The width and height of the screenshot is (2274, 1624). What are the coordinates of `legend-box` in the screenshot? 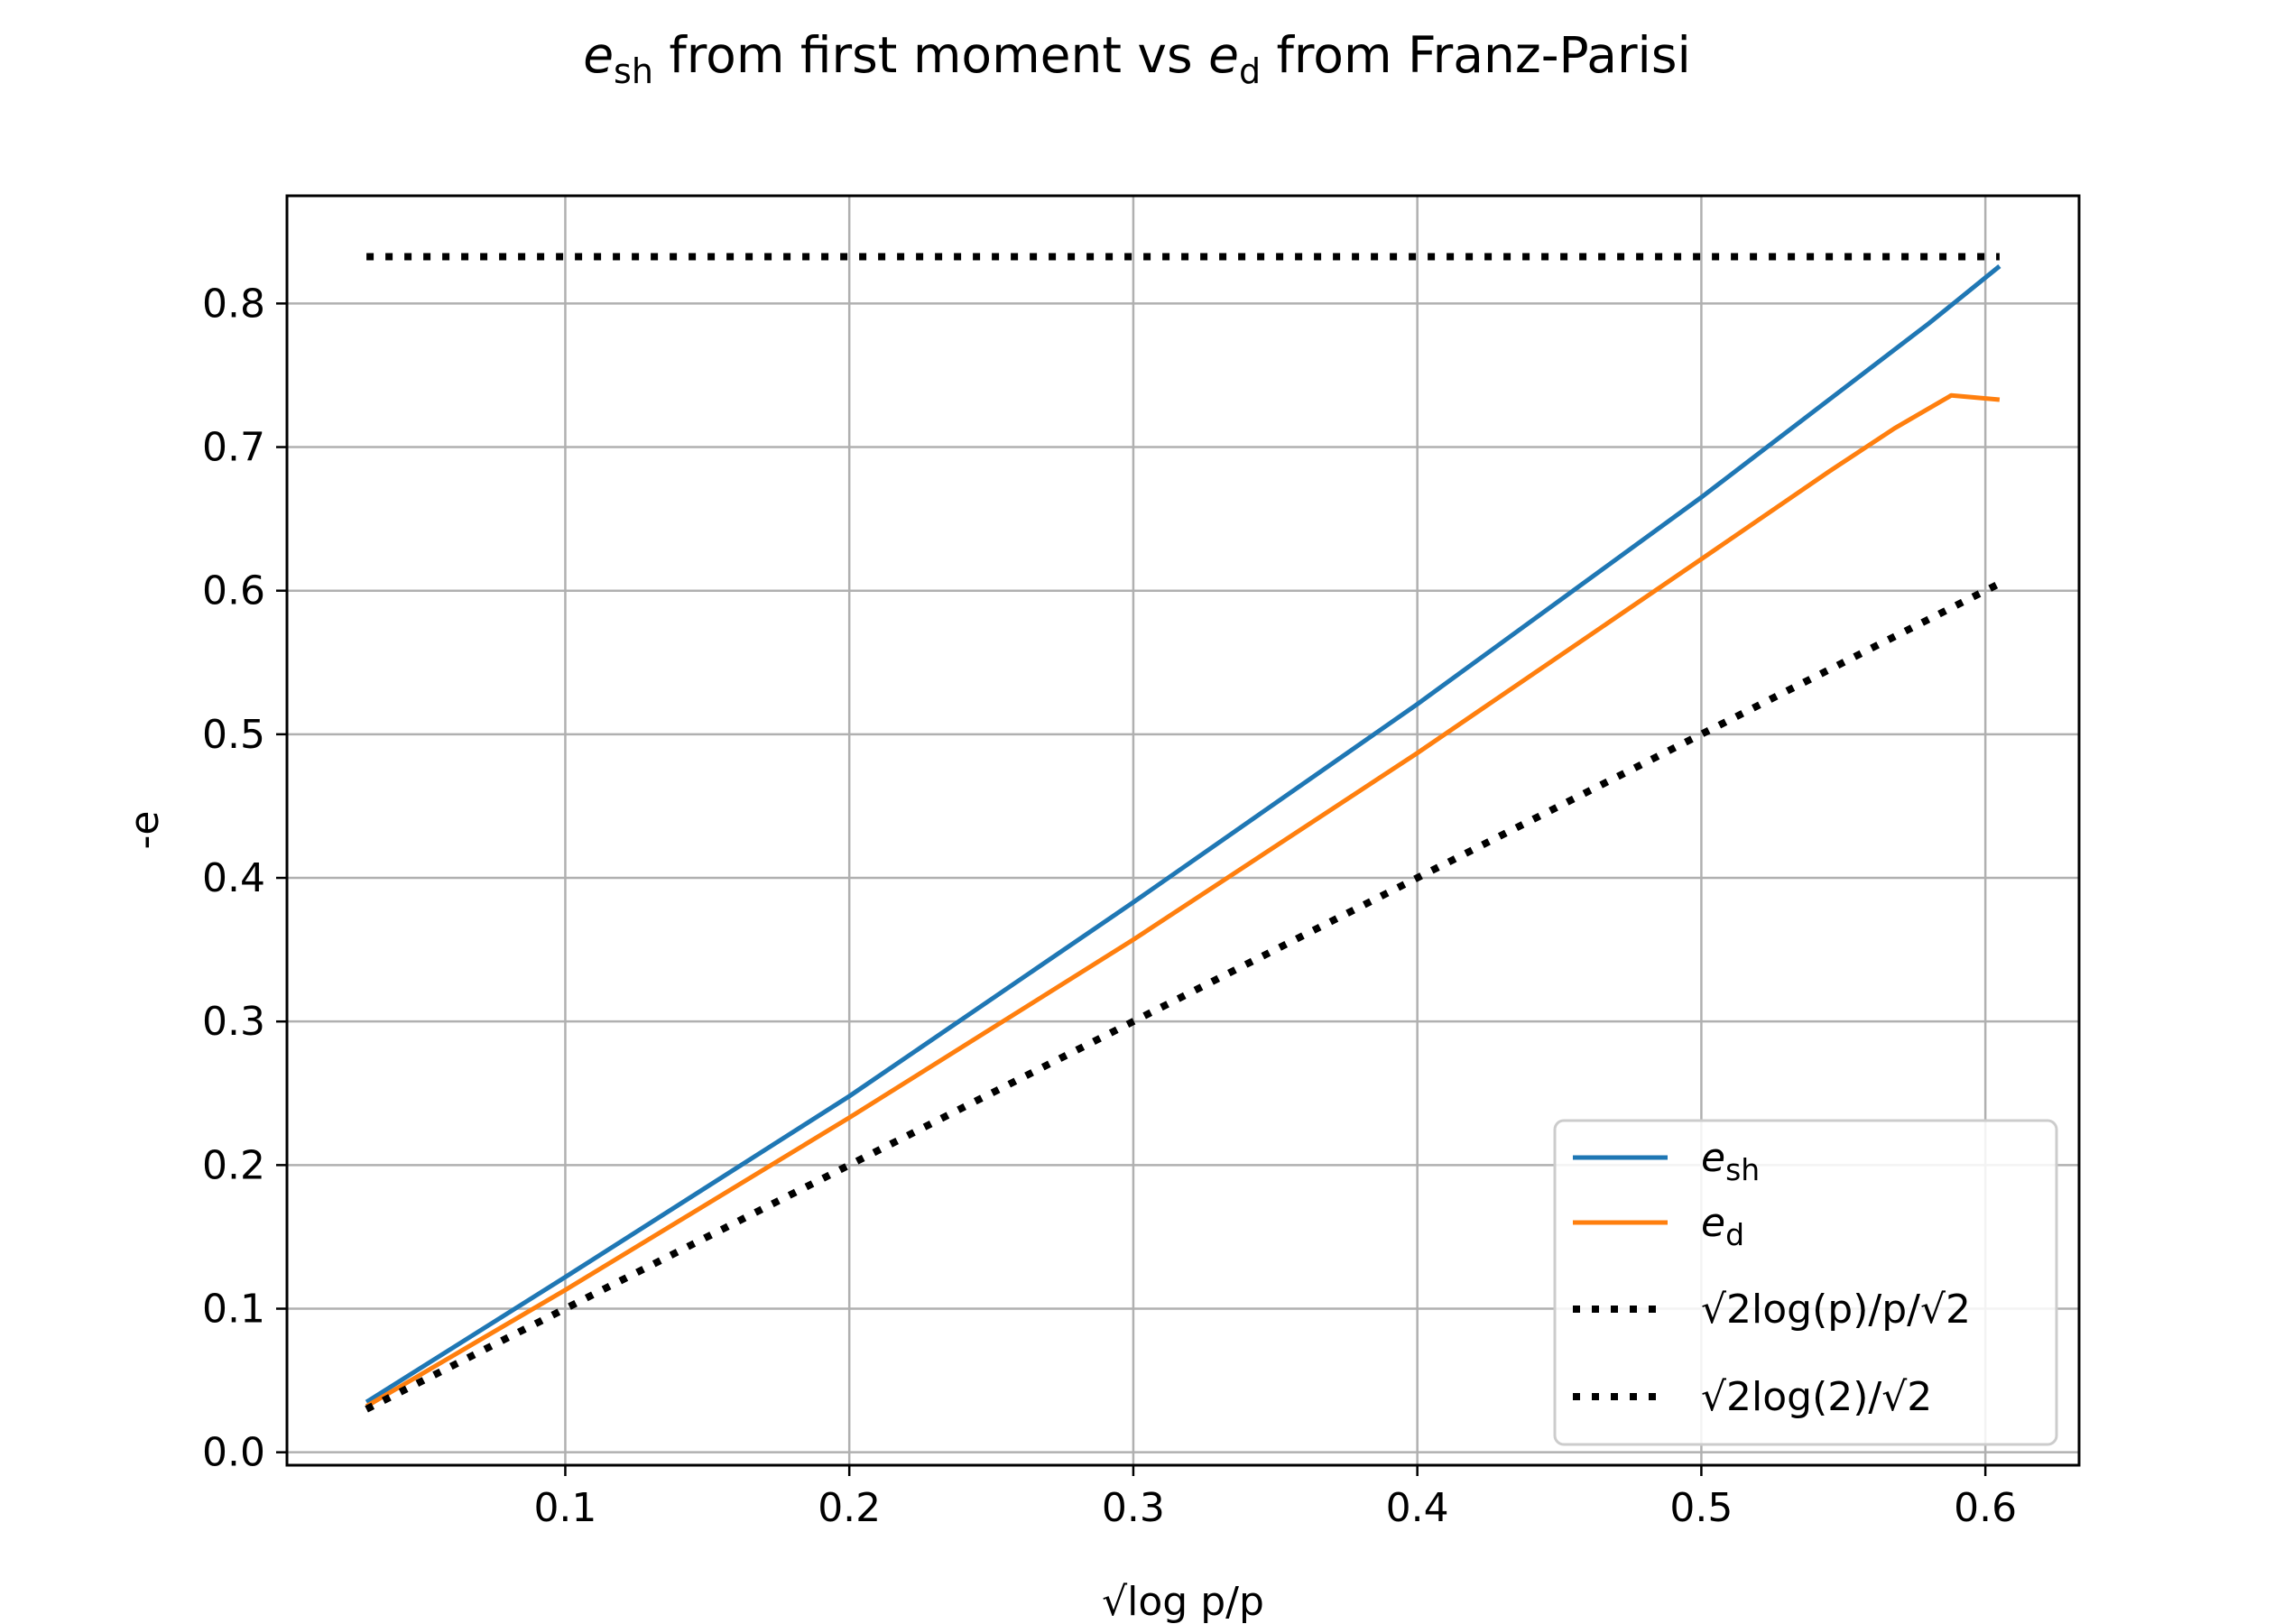 It's located at (1806, 1283).